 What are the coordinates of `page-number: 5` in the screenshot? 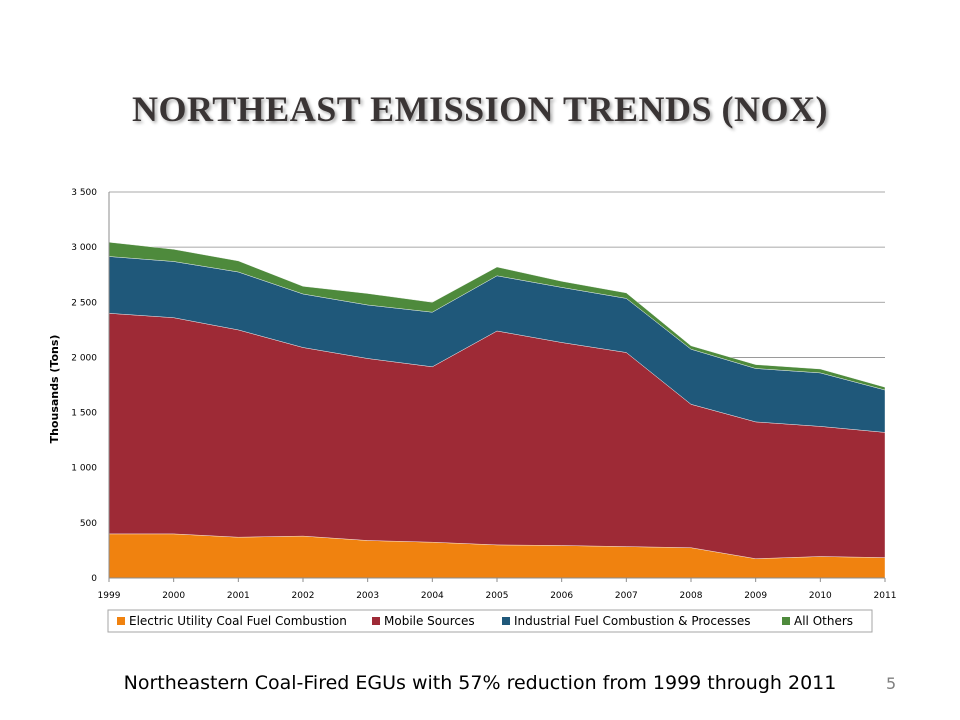 It's located at (891, 683).